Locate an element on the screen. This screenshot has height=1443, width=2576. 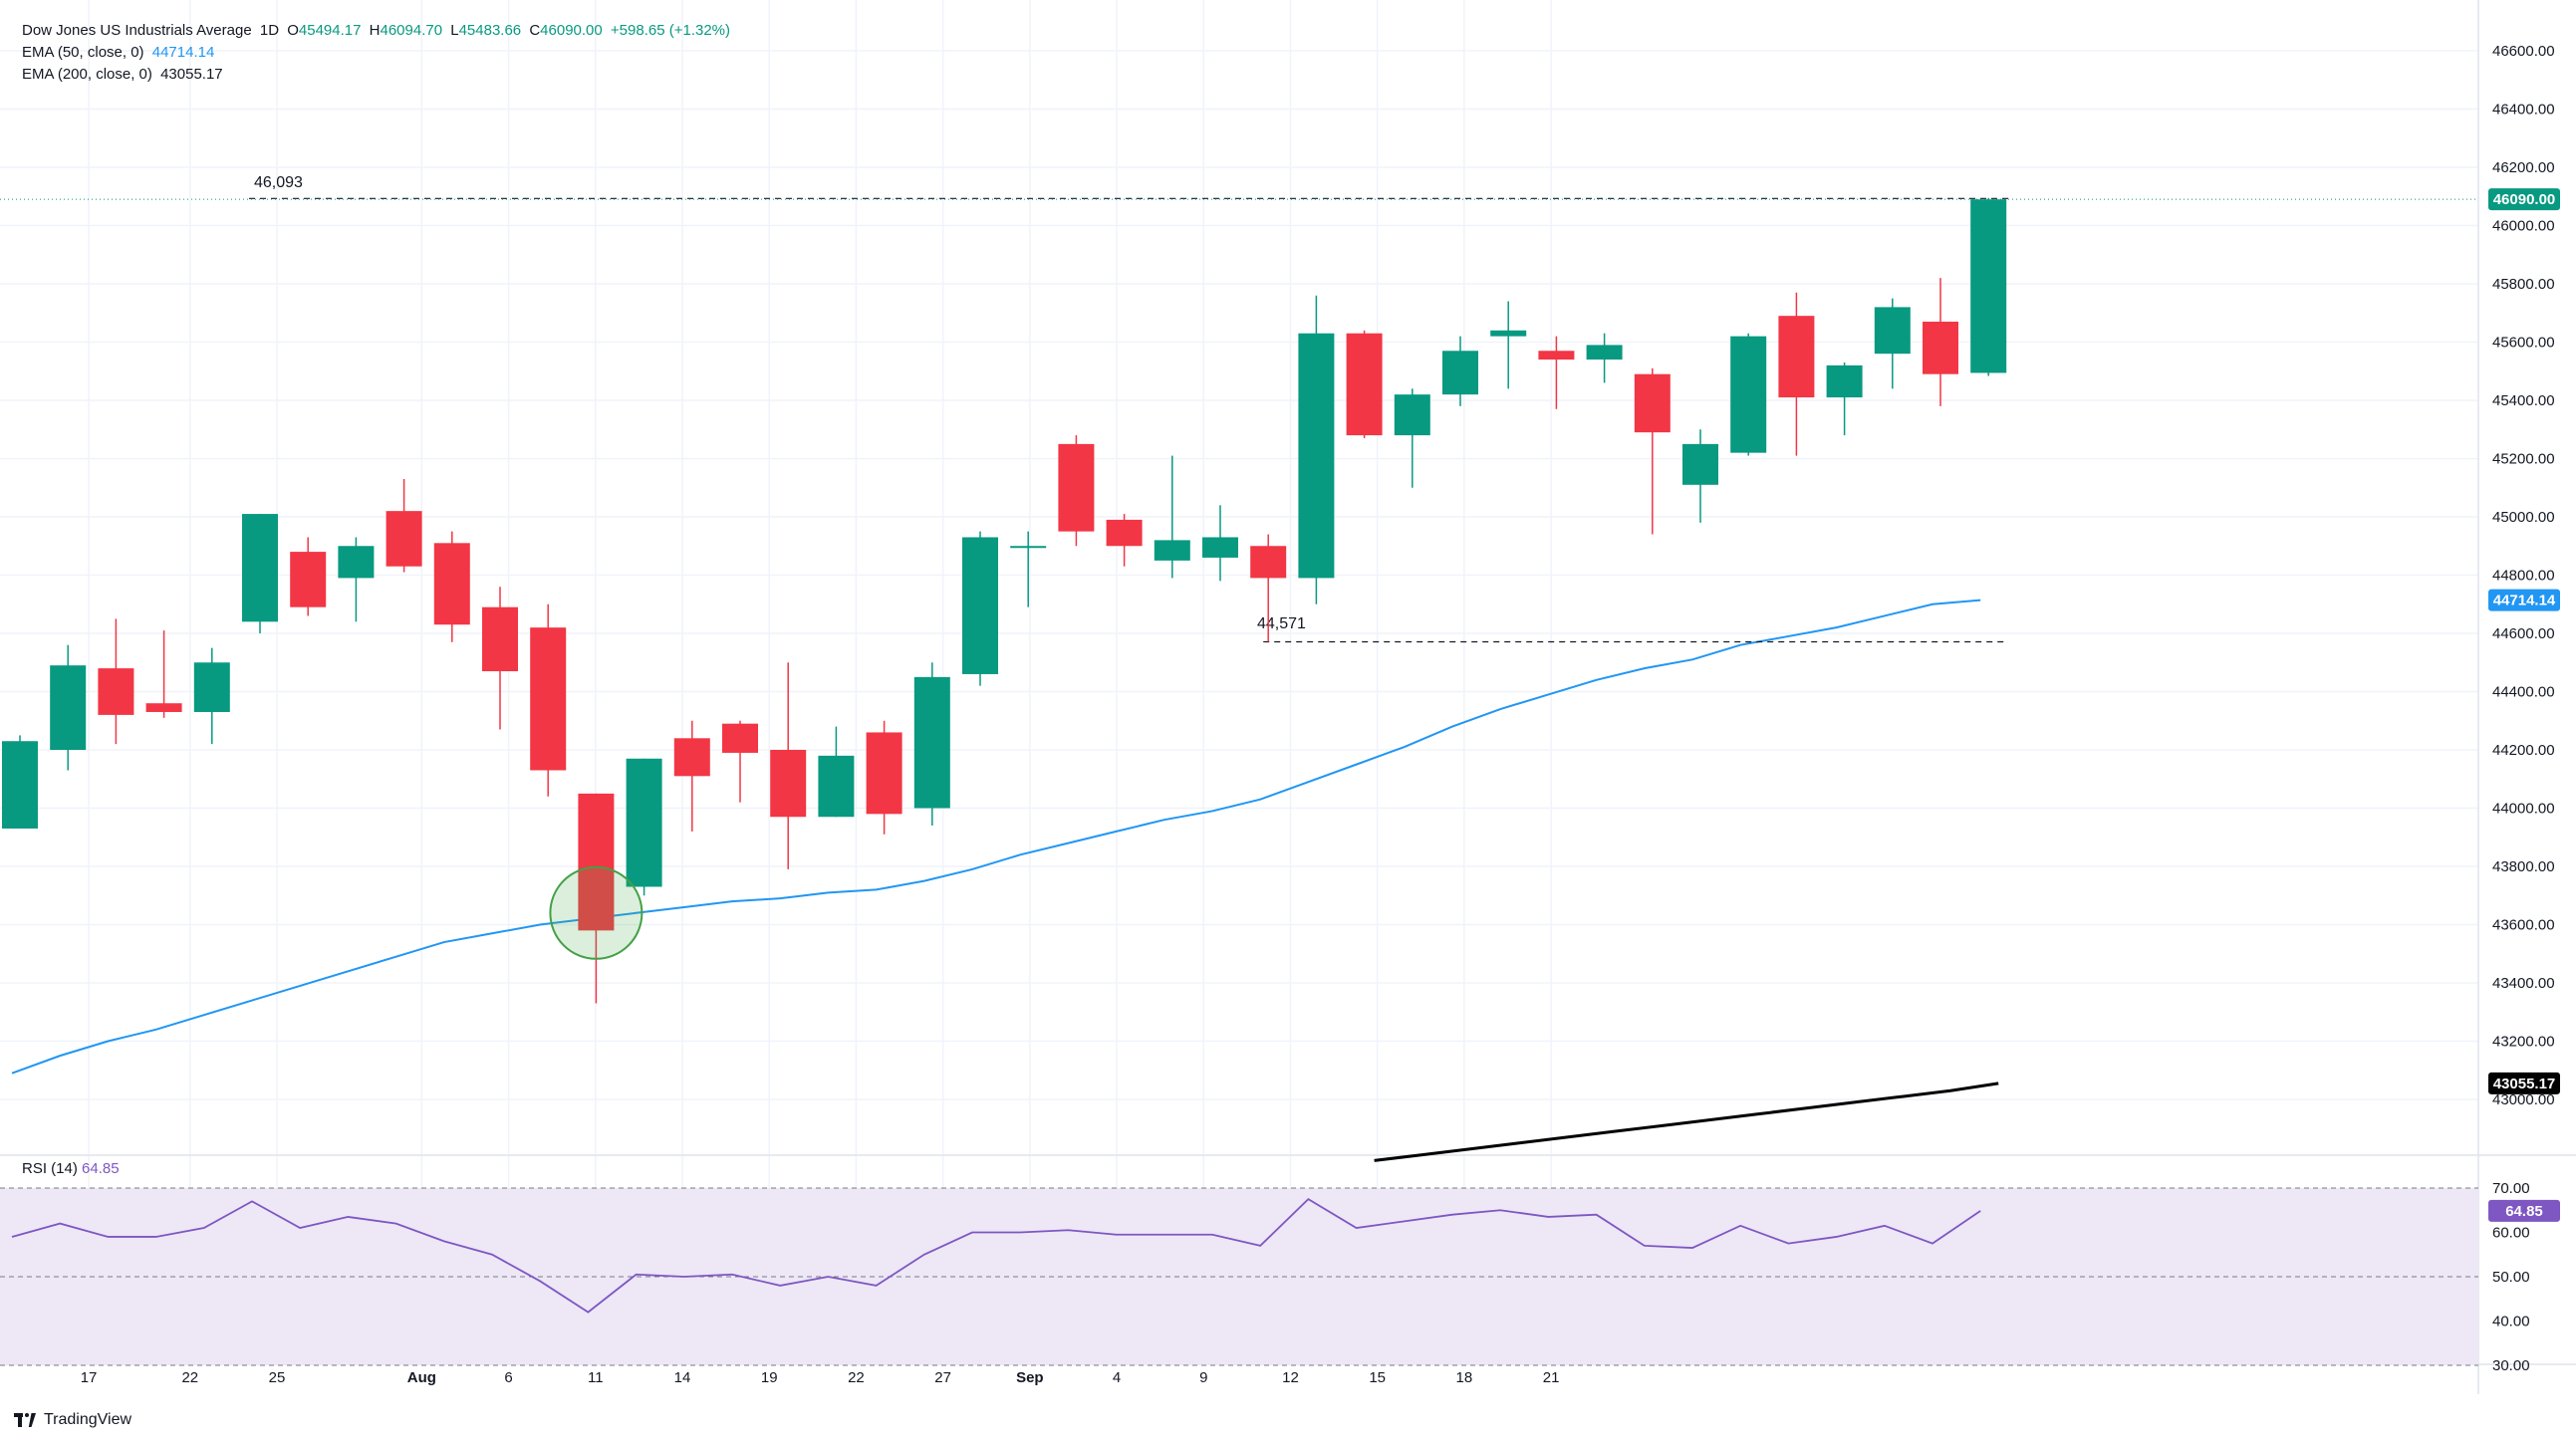
ema50-badge: 44714.14 is located at coordinates (2524, 601).